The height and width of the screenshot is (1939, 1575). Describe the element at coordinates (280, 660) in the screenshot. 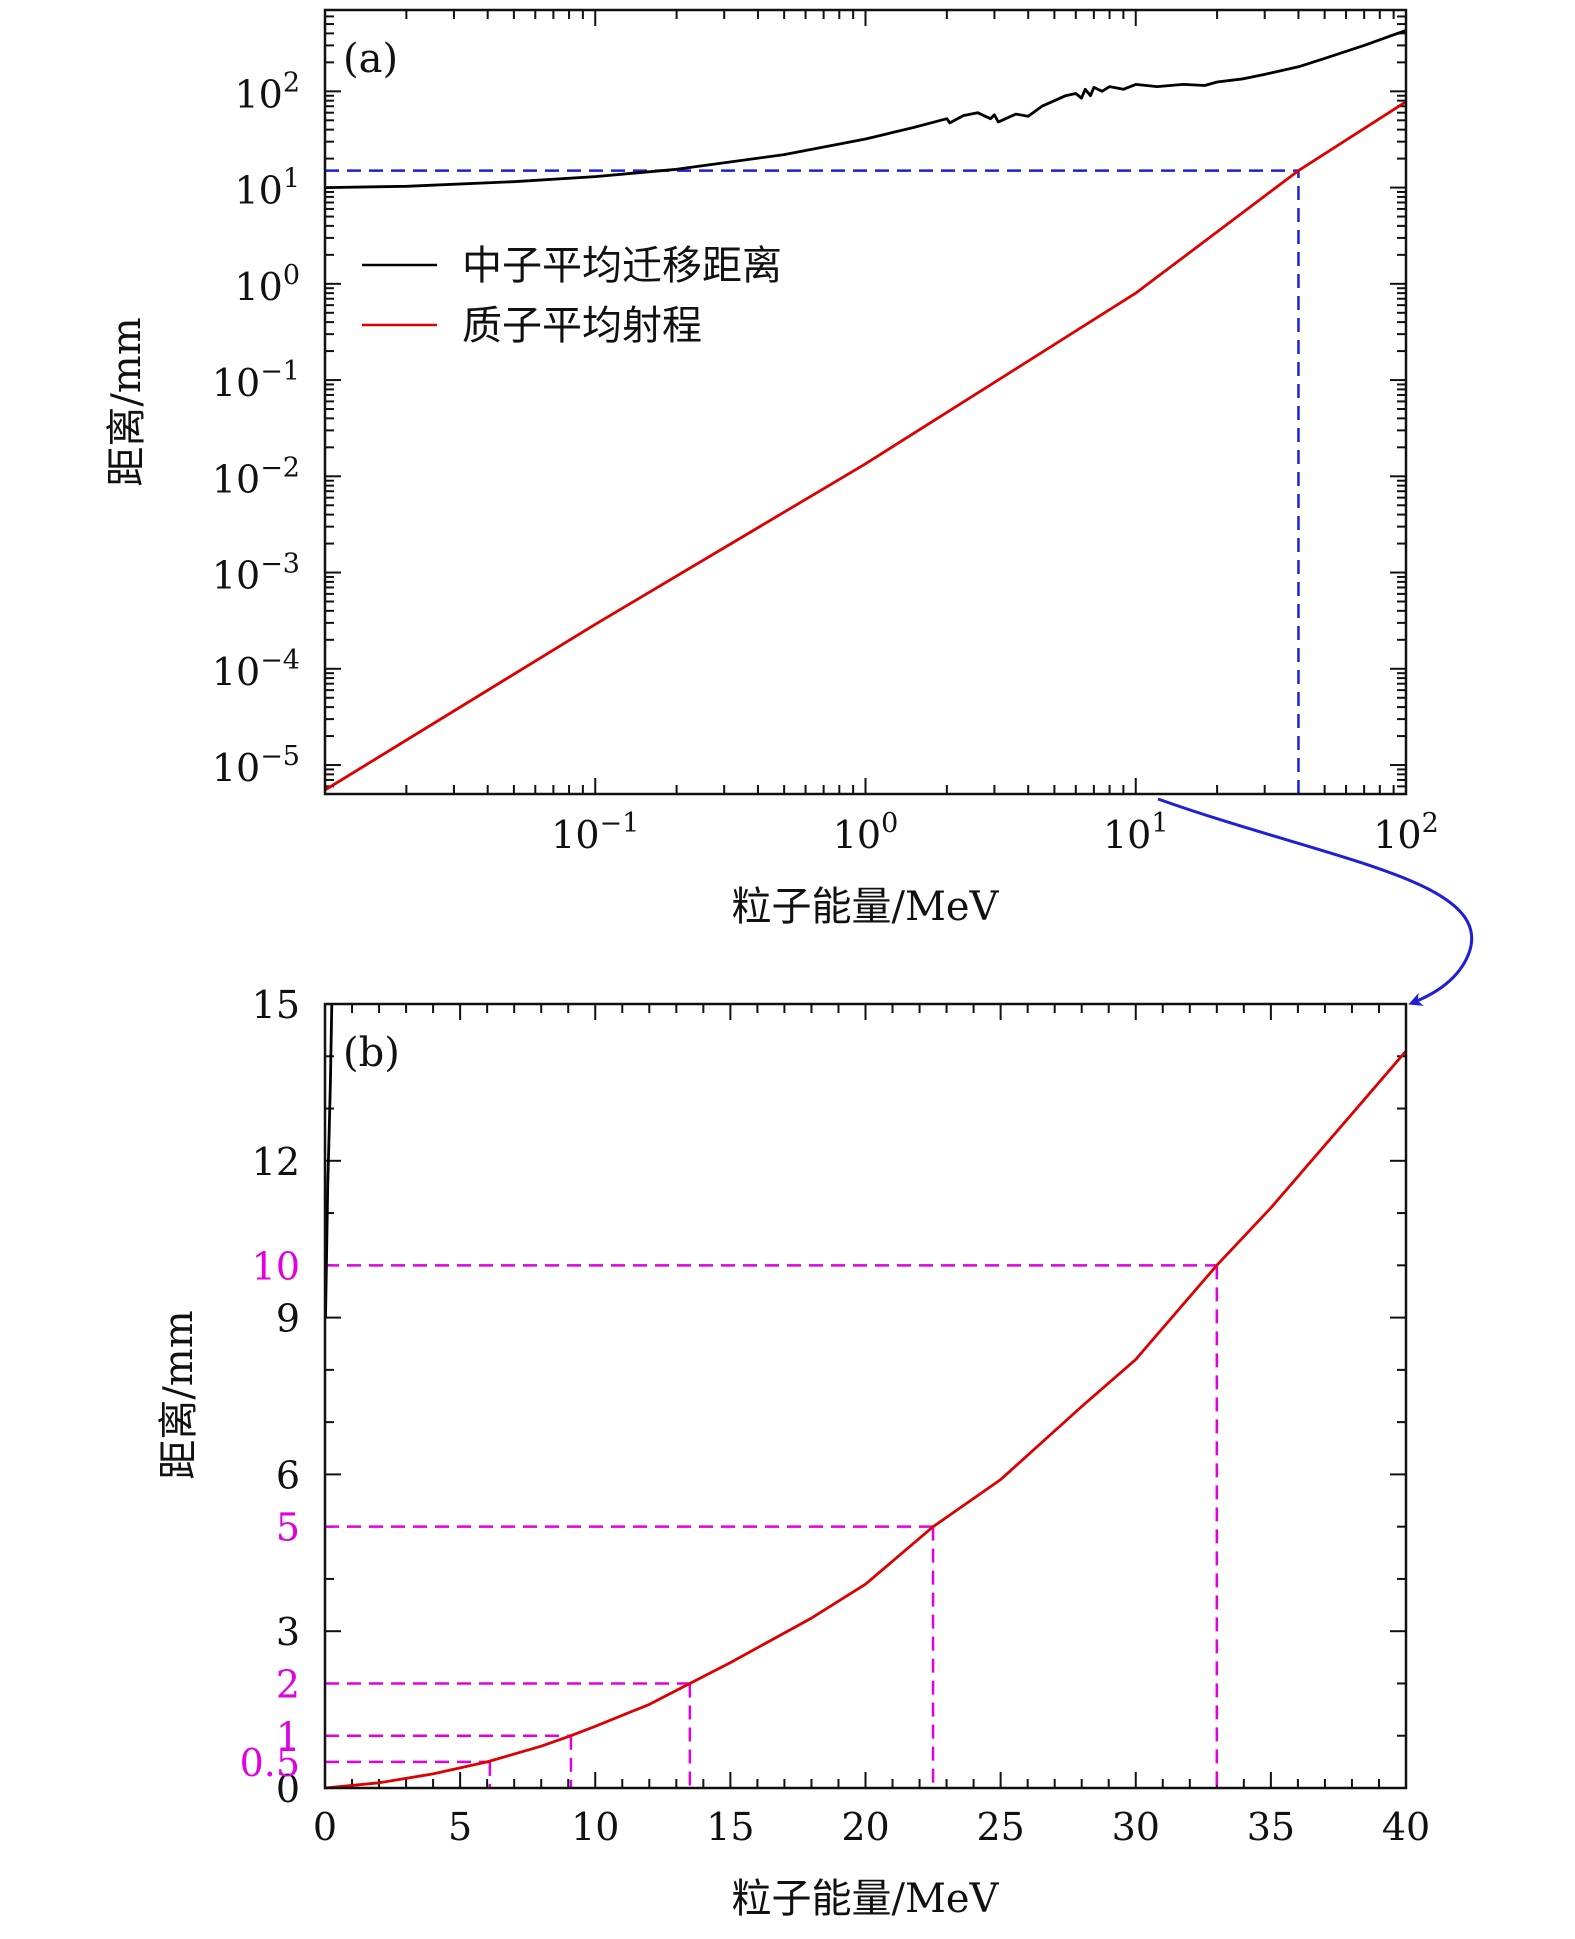

I see `y-tick-label-exp: −4` at that location.